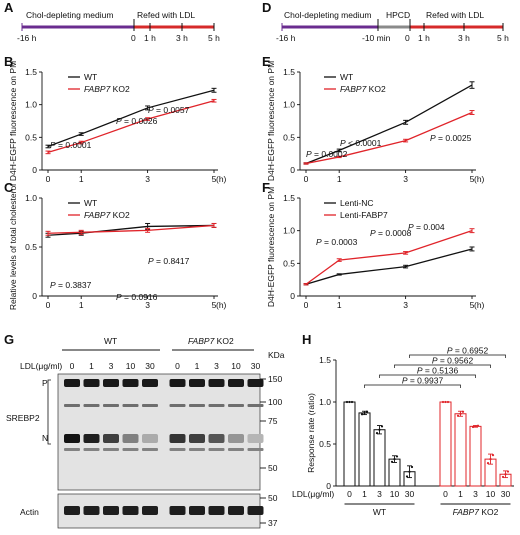 The height and width of the screenshot is (535, 520). I want to click on x-tick-label: 1, so click(339, 305).